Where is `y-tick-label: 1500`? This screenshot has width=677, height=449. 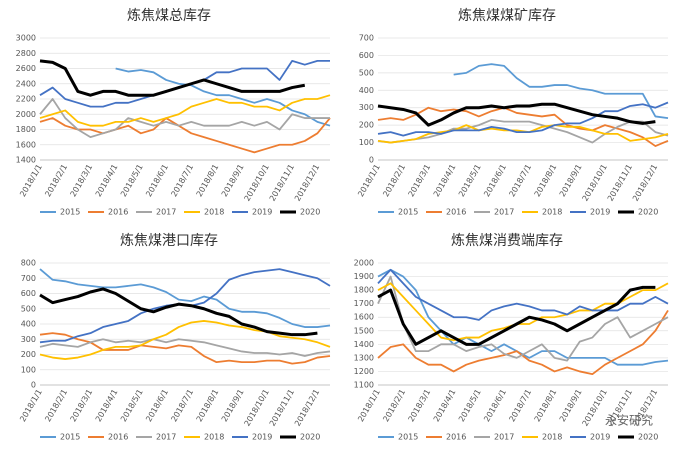 y-tick-label: 1500 is located at coordinates (364, 330).